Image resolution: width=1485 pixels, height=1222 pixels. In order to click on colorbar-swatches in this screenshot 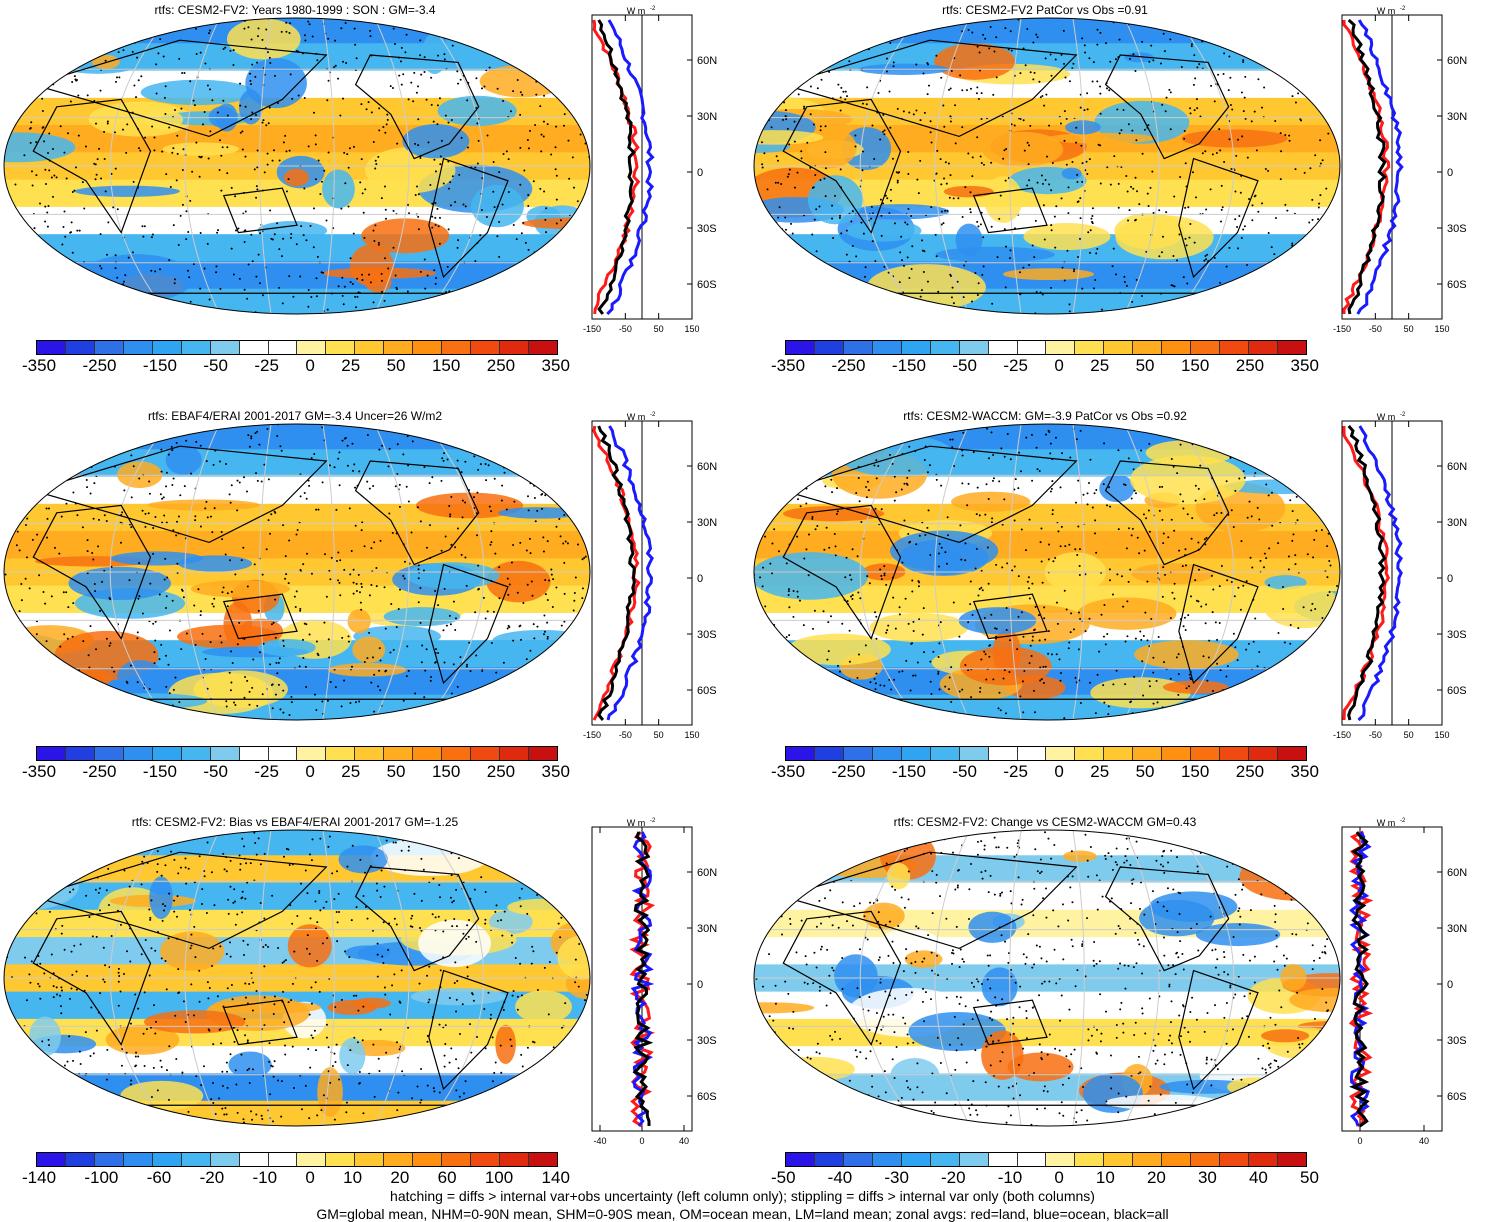, I will do `click(1046, 347)`.